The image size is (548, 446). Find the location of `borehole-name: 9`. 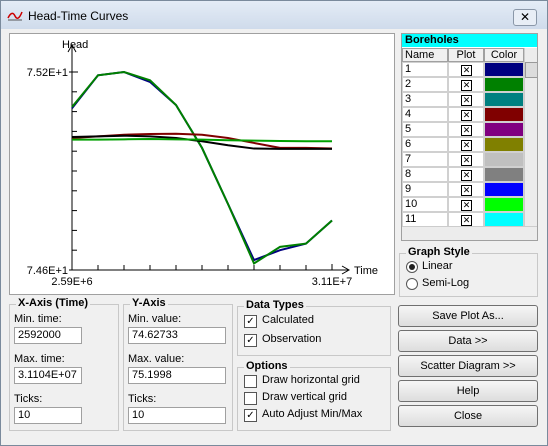

borehole-name: 9 is located at coordinates (425, 189).